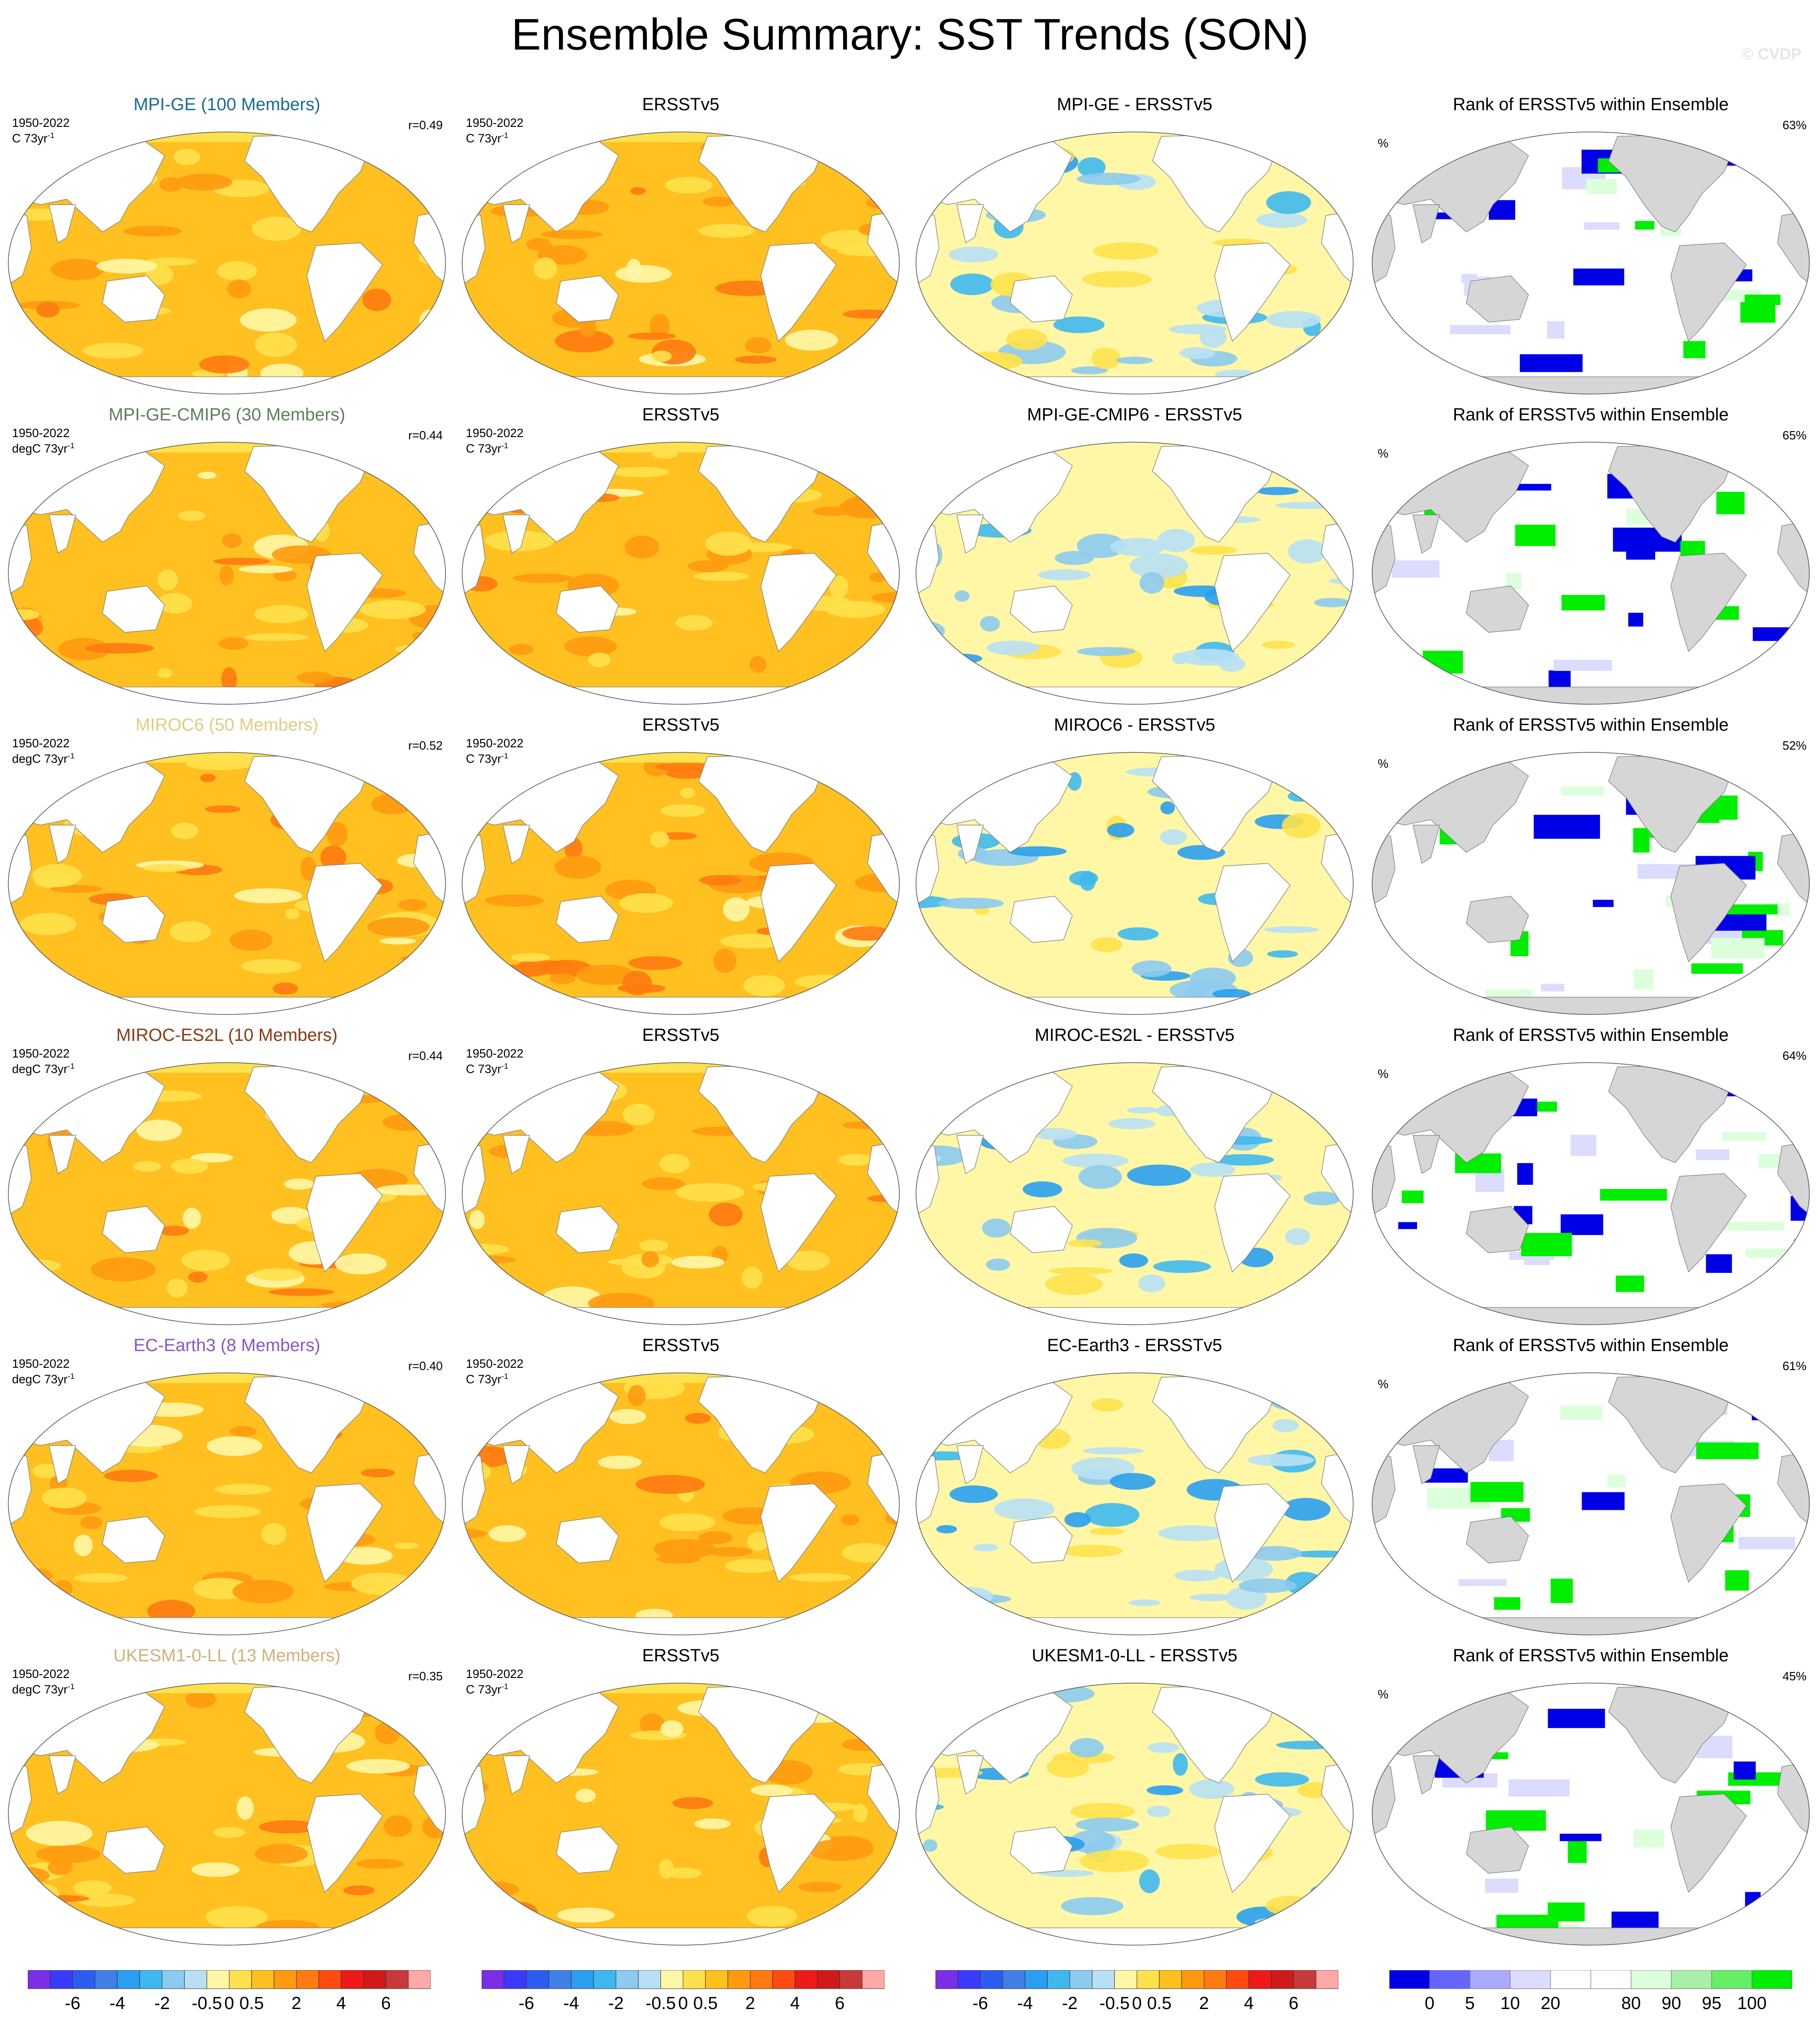 Image resolution: width=1820 pixels, height=2022 pixels. I want to click on panel-rank-row6: Rank of ERSSTv5 within Ensemble% 45%, so click(1590, 1796).